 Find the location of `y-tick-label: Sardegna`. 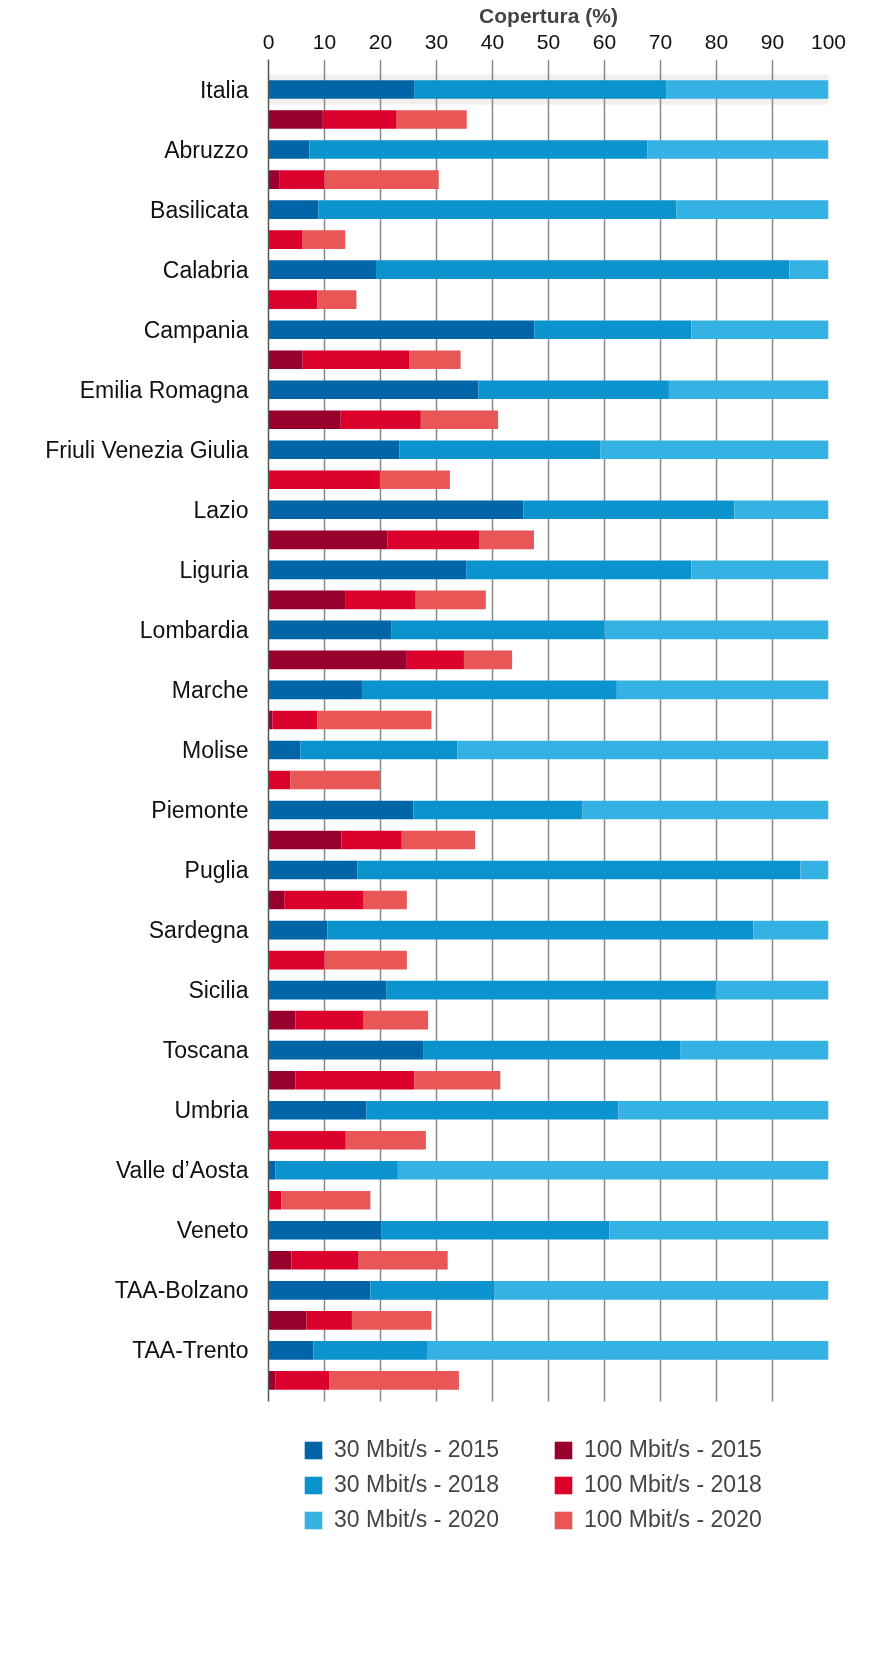

y-tick-label: Sardegna is located at coordinates (198, 930).